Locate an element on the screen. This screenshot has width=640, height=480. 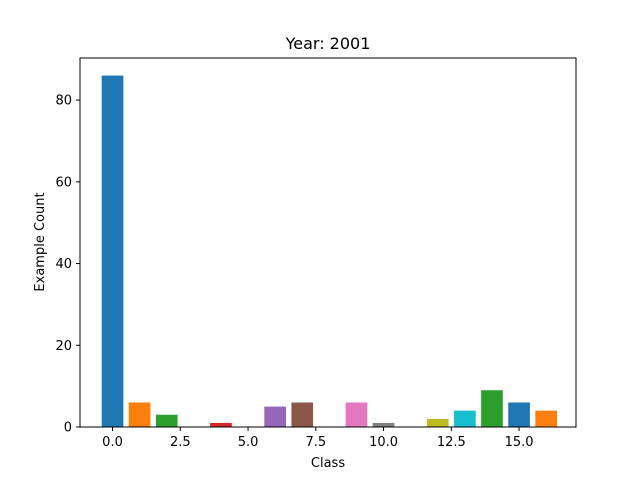
y-axis-ticks: 0 20 40 60 80 is located at coordinates (67, 265).